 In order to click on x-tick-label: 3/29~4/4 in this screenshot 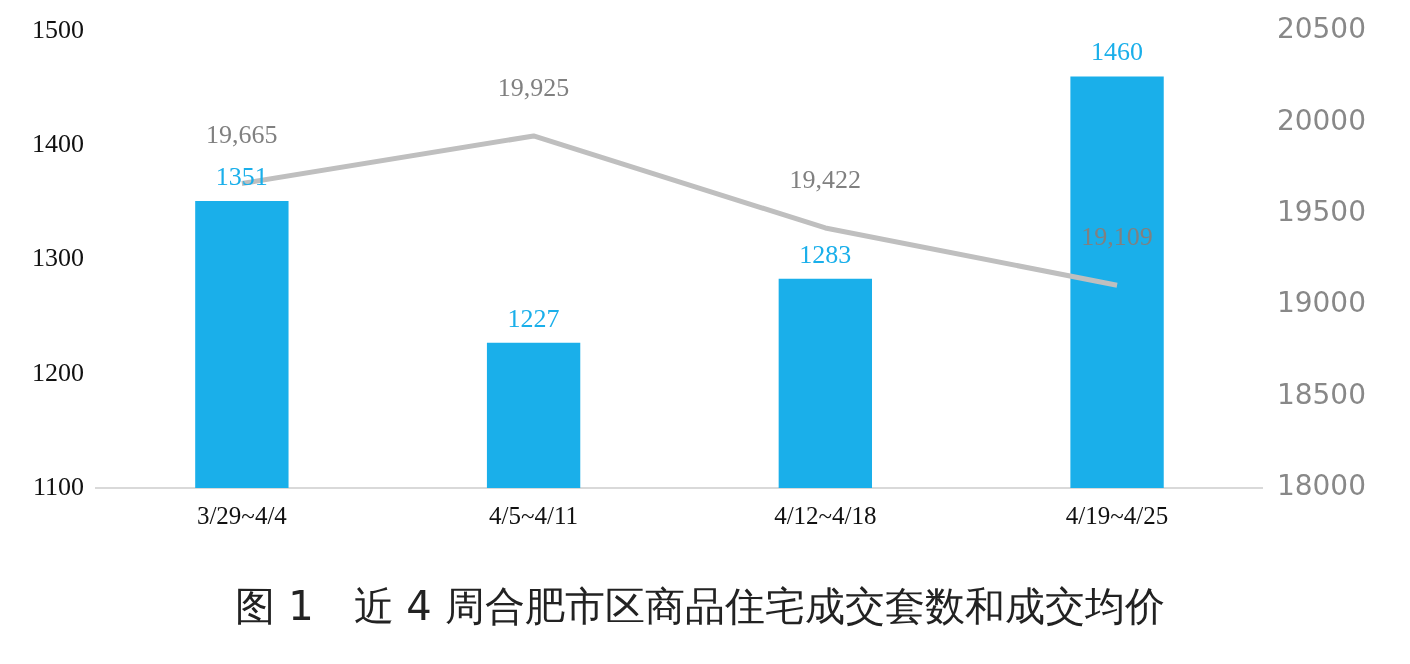, I will do `click(242, 515)`.